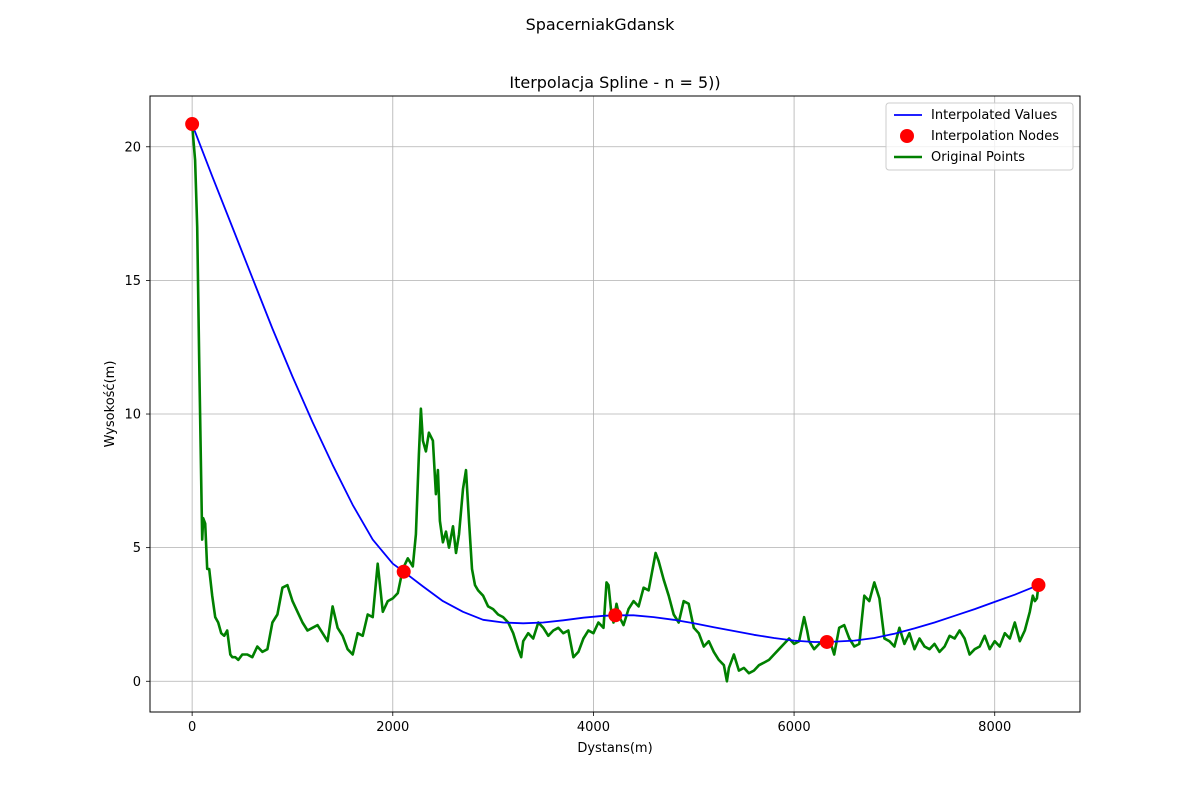 Image resolution: width=1200 pixels, height=800 pixels. Describe the element at coordinates (614, 748) in the screenshot. I see `x-axis-label: Dystans(m)` at that location.